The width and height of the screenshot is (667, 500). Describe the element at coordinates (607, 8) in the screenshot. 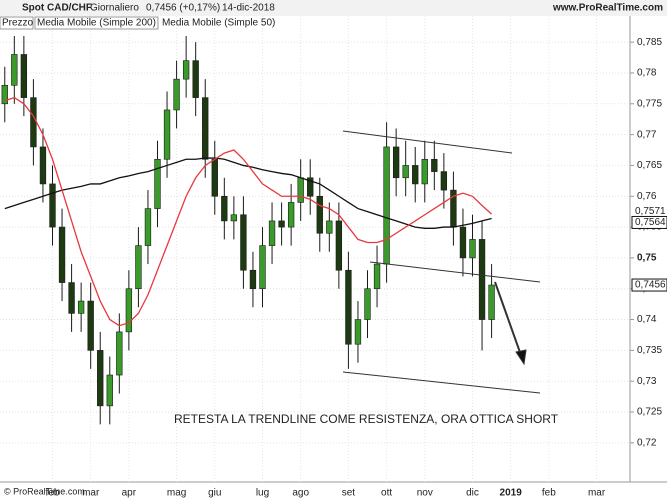

I see `source: www.ProRealTime.com` at that location.